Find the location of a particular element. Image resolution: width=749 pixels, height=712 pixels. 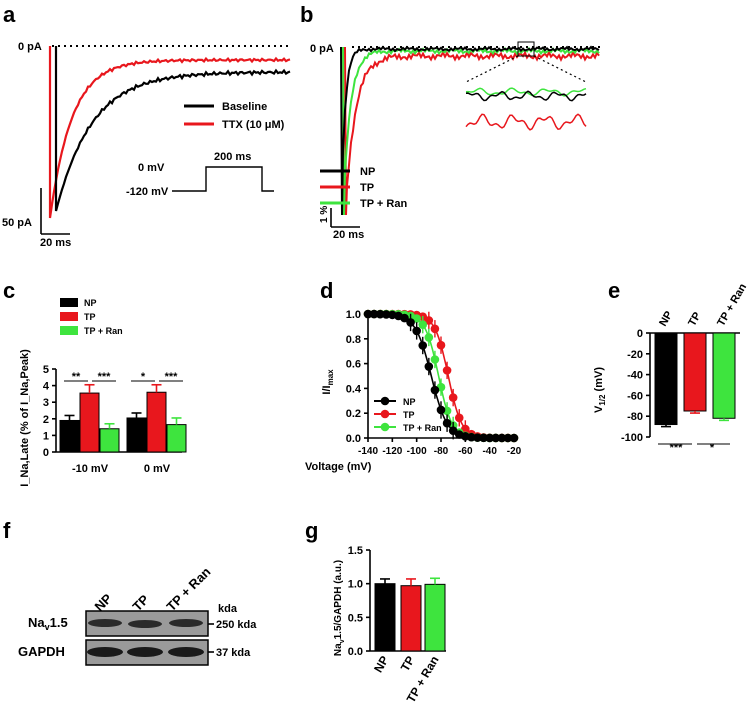

b-legend-tp: TP is located at coordinates (367, 188).